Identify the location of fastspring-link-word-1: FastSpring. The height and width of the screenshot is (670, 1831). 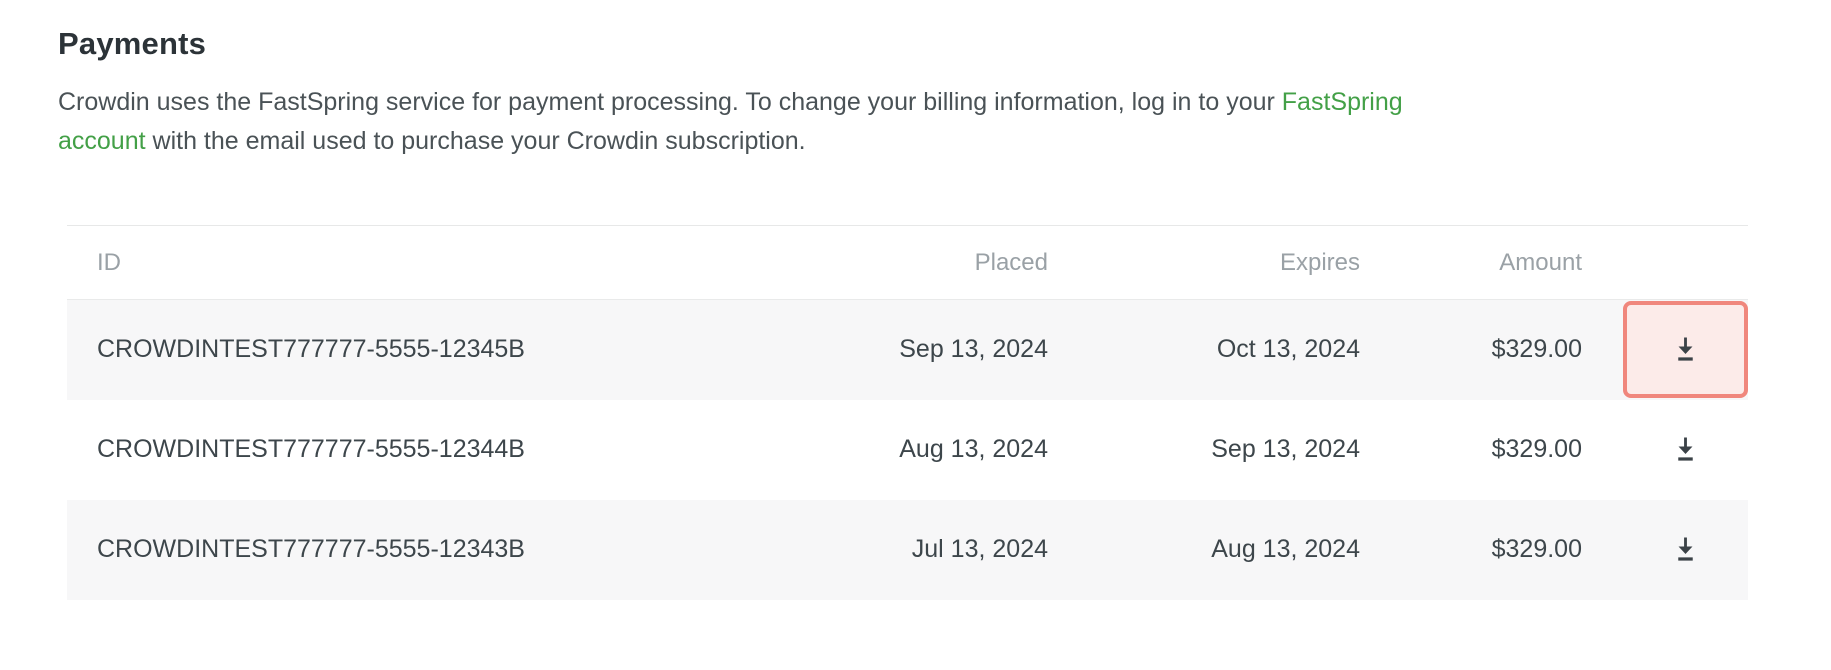
(1342, 102).